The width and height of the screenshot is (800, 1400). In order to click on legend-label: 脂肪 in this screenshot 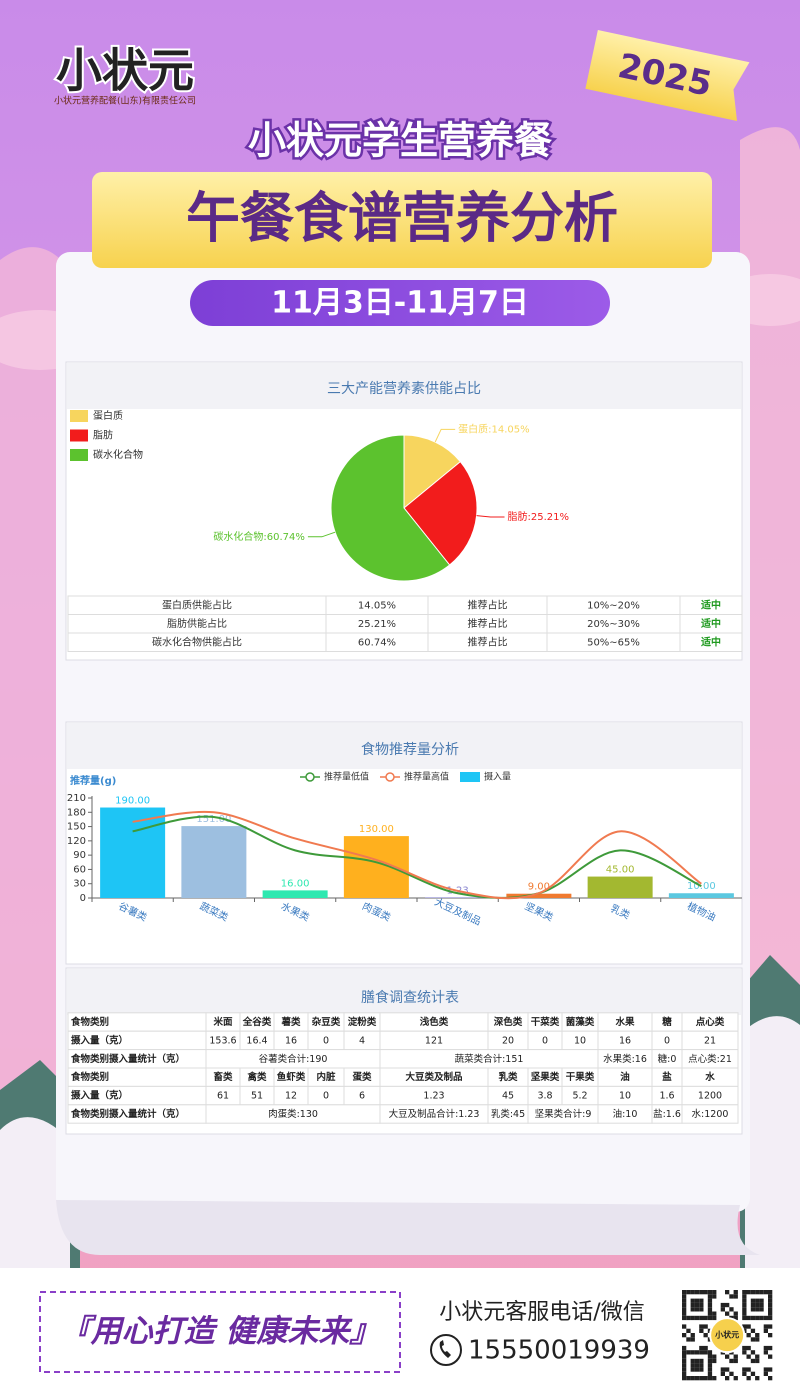, I will do `click(103, 435)`.